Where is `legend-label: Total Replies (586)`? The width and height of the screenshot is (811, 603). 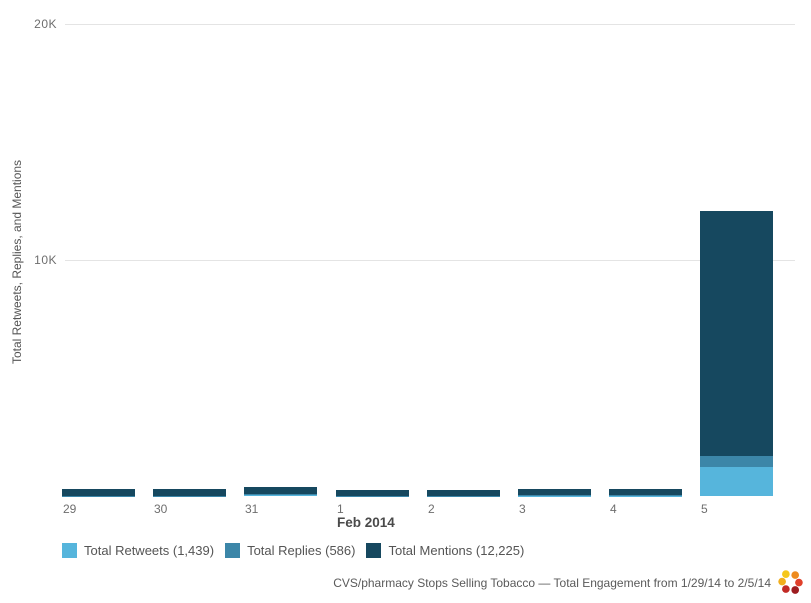 legend-label: Total Replies (586) is located at coordinates (301, 550).